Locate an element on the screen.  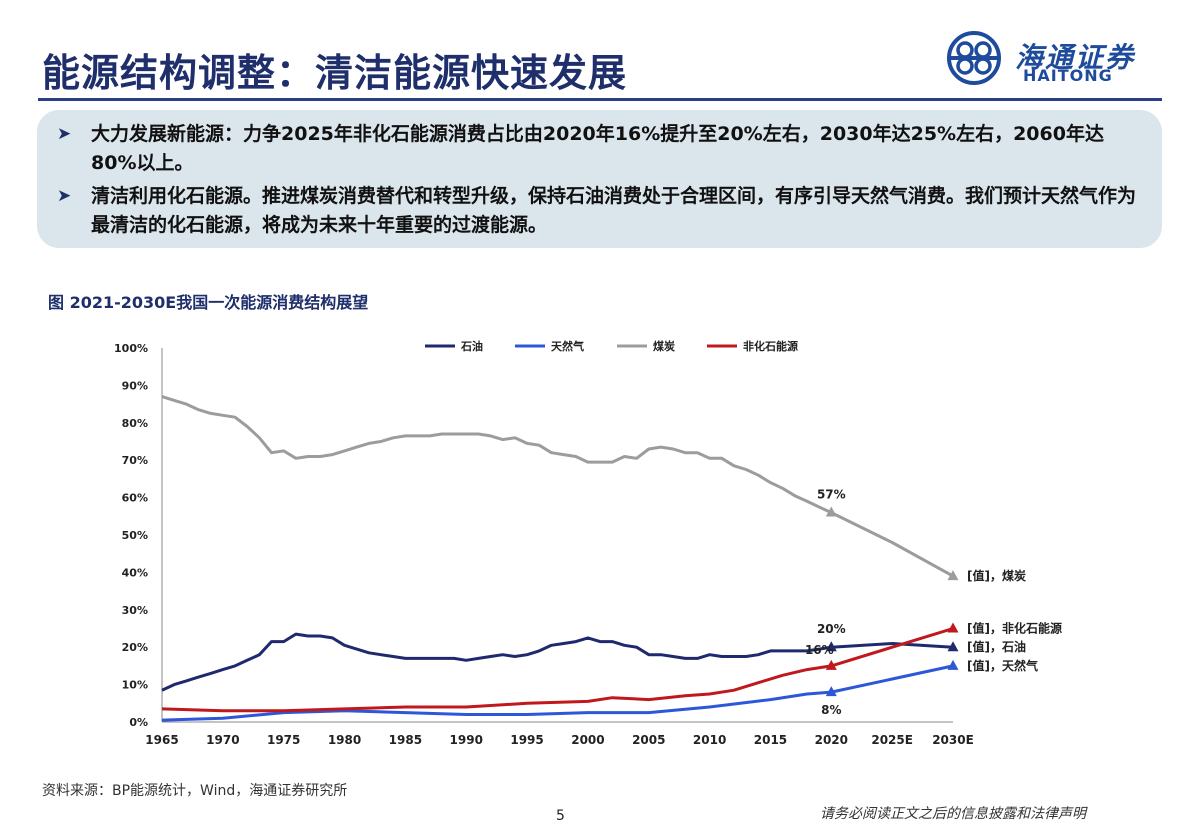
legend-label: 石油 is located at coordinates (471, 346).